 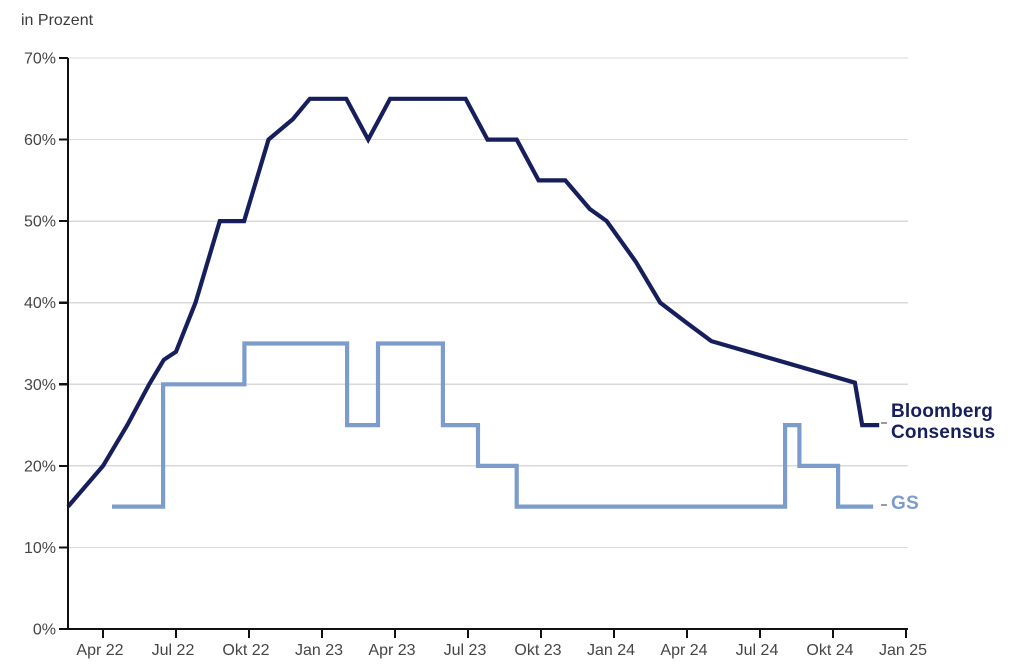 What do you see at coordinates (40, 140) in the screenshot?
I see `y-tick-label-60: 60%` at bounding box center [40, 140].